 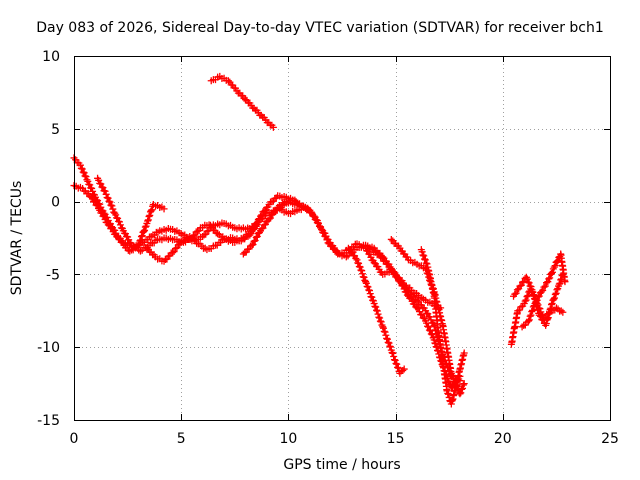 I want to click on y-tick-label: -10, so click(x=48, y=348).